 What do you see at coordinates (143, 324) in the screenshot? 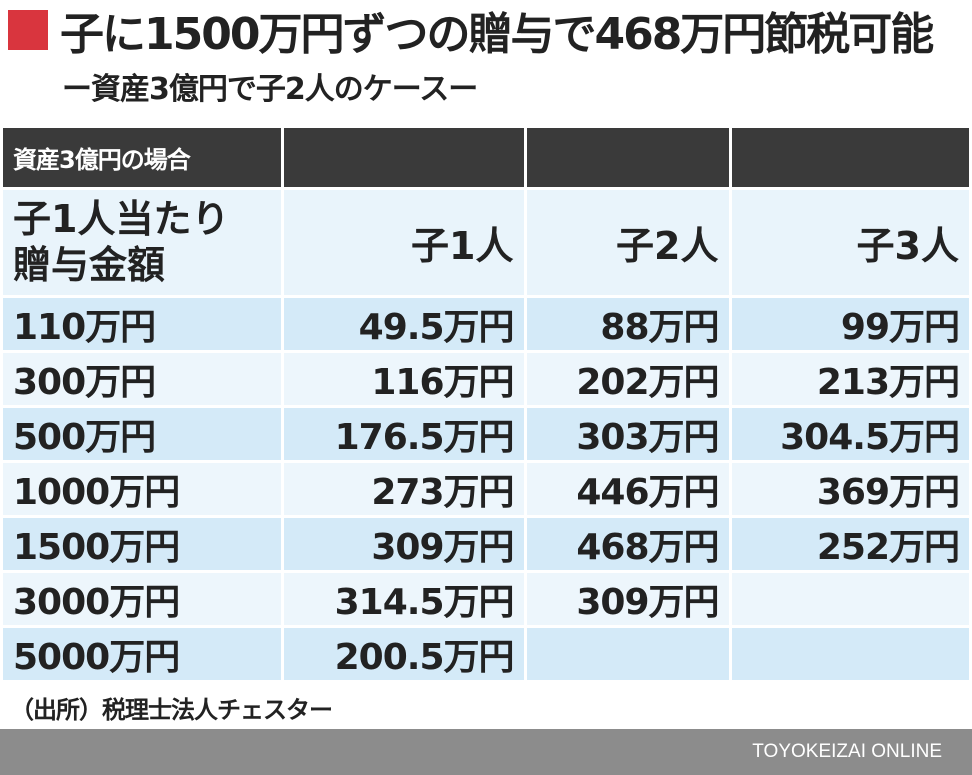
I see `row-label-cell: 110万円` at bounding box center [143, 324].